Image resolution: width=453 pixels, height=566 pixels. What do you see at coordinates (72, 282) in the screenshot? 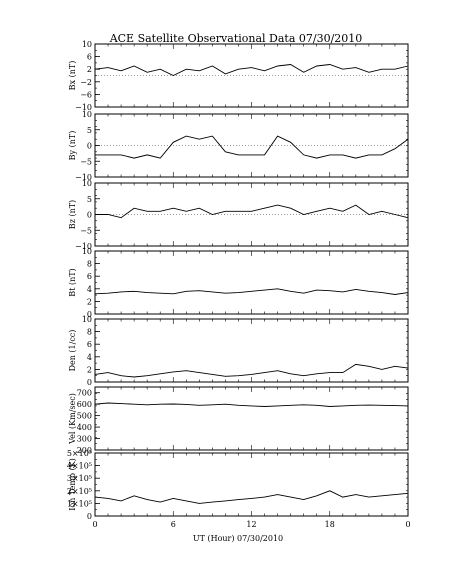
I see `y-axis-label: Bt (nT)` at bounding box center [72, 282].